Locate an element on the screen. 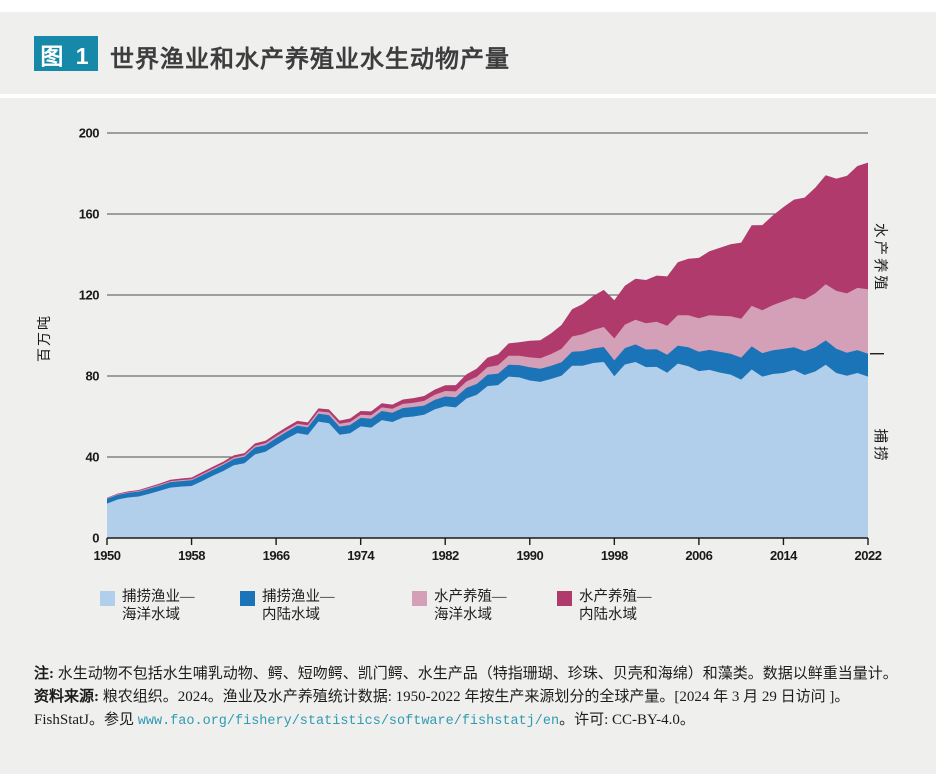 The image size is (936, 774). right-label-aquaculture: 水产养殖 is located at coordinates (879, 258).